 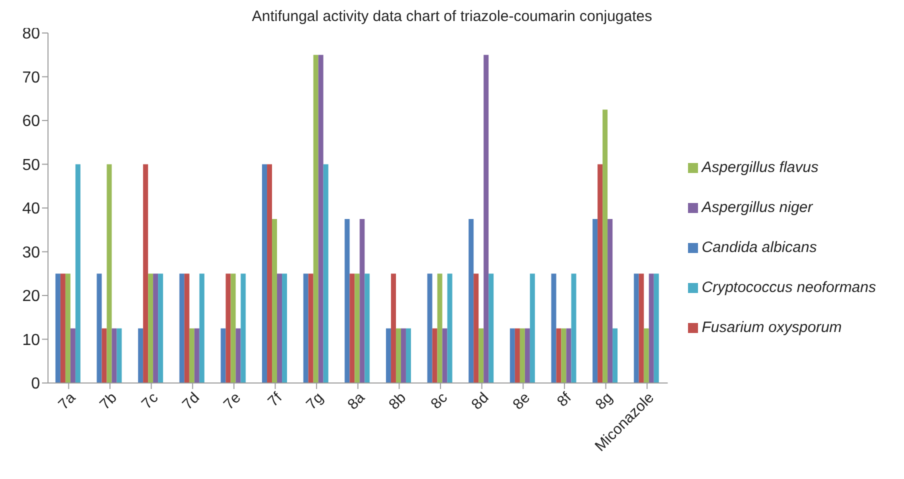 I want to click on x-tick-label: 8b, so click(x=398, y=401).